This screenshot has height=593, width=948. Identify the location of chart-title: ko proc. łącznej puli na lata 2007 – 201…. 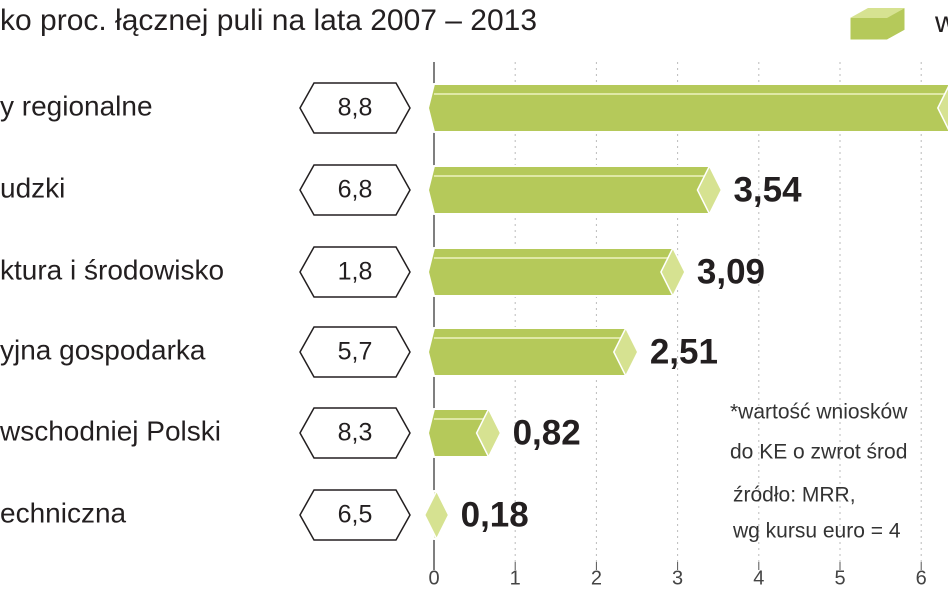
(268, 20).